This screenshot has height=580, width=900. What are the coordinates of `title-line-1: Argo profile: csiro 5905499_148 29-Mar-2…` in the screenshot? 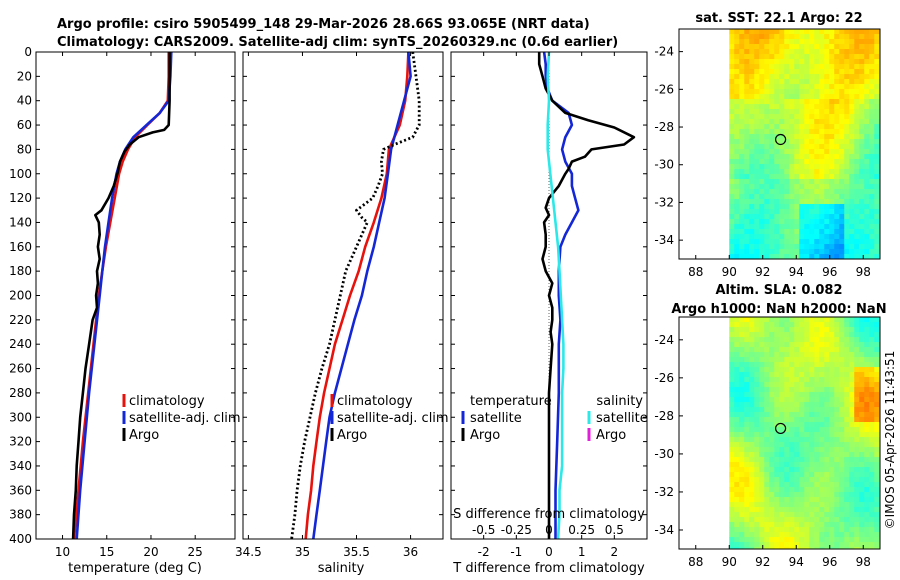 It's located at (323, 24).